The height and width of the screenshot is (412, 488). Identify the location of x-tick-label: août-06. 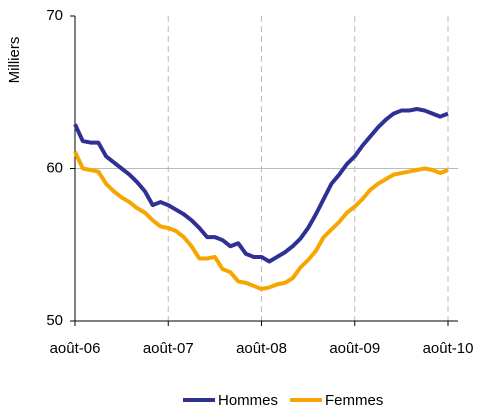
(75, 348).